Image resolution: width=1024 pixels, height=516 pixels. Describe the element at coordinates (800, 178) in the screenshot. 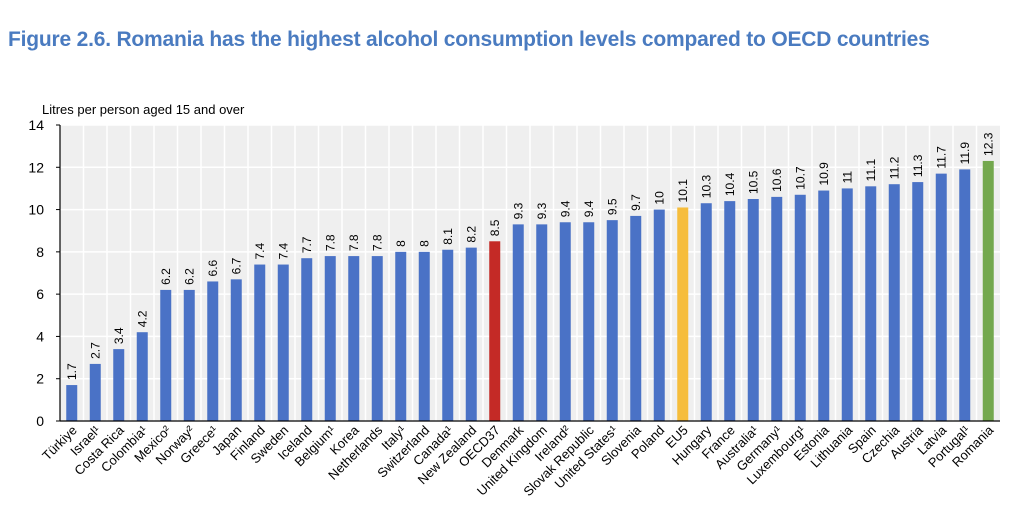

I see `data-label: 10.7` at that location.